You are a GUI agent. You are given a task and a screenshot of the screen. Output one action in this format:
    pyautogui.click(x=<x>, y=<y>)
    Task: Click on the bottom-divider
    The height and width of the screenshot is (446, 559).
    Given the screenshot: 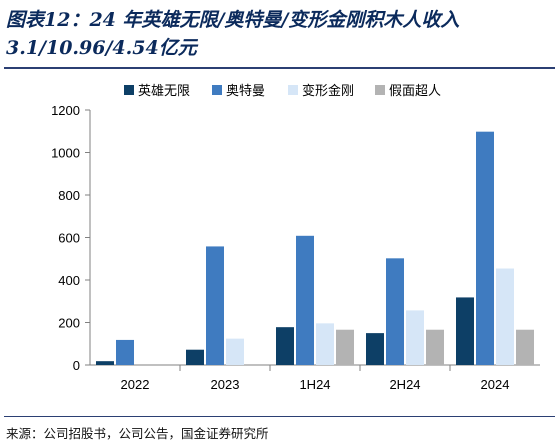 What is the action you would take?
    pyautogui.click(x=279, y=416)
    